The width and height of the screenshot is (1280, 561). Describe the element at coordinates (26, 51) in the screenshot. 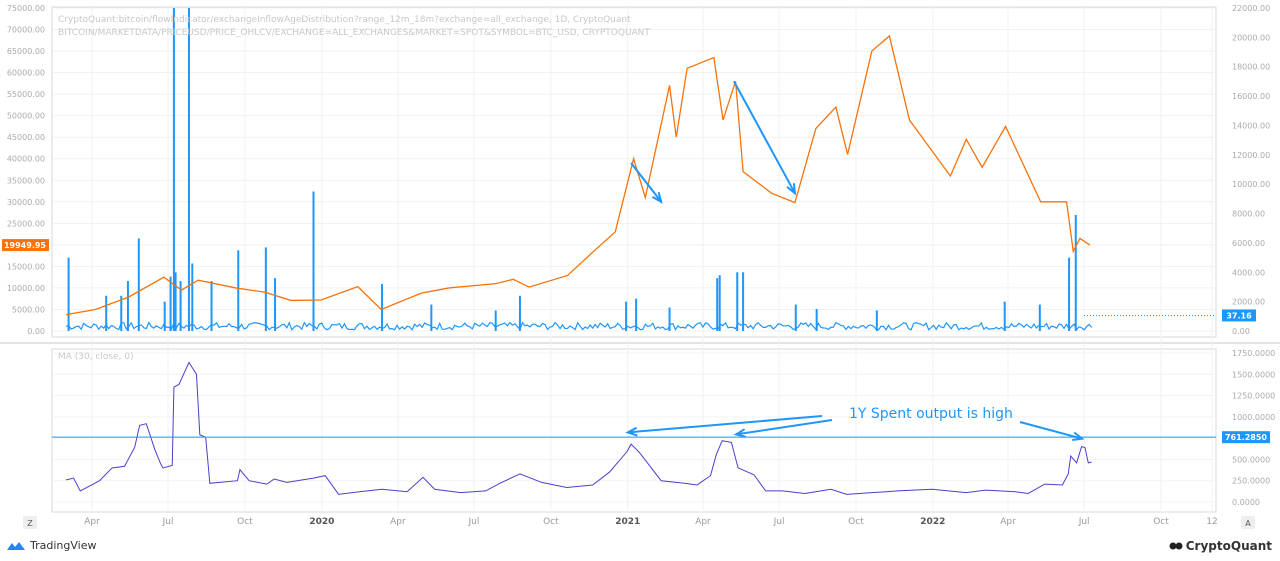

I see `left-axis-tick-label: 65000.00` at that location.